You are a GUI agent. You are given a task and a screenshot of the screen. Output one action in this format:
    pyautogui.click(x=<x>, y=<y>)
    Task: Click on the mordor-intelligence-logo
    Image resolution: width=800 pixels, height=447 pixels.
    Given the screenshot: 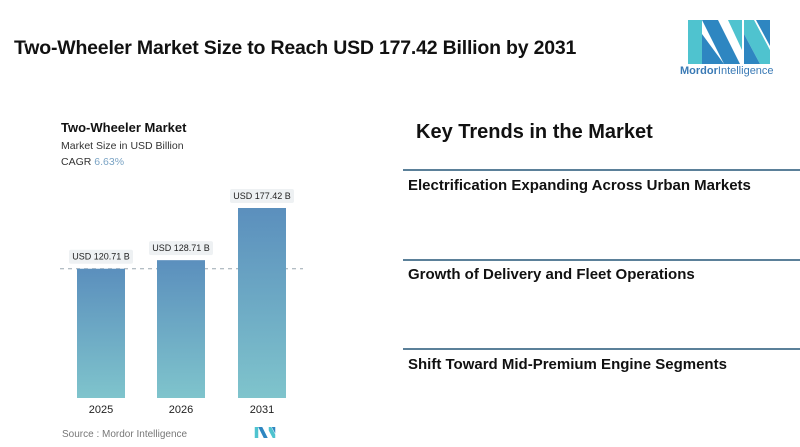 What is the action you would take?
    pyautogui.click(x=729, y=42)
    